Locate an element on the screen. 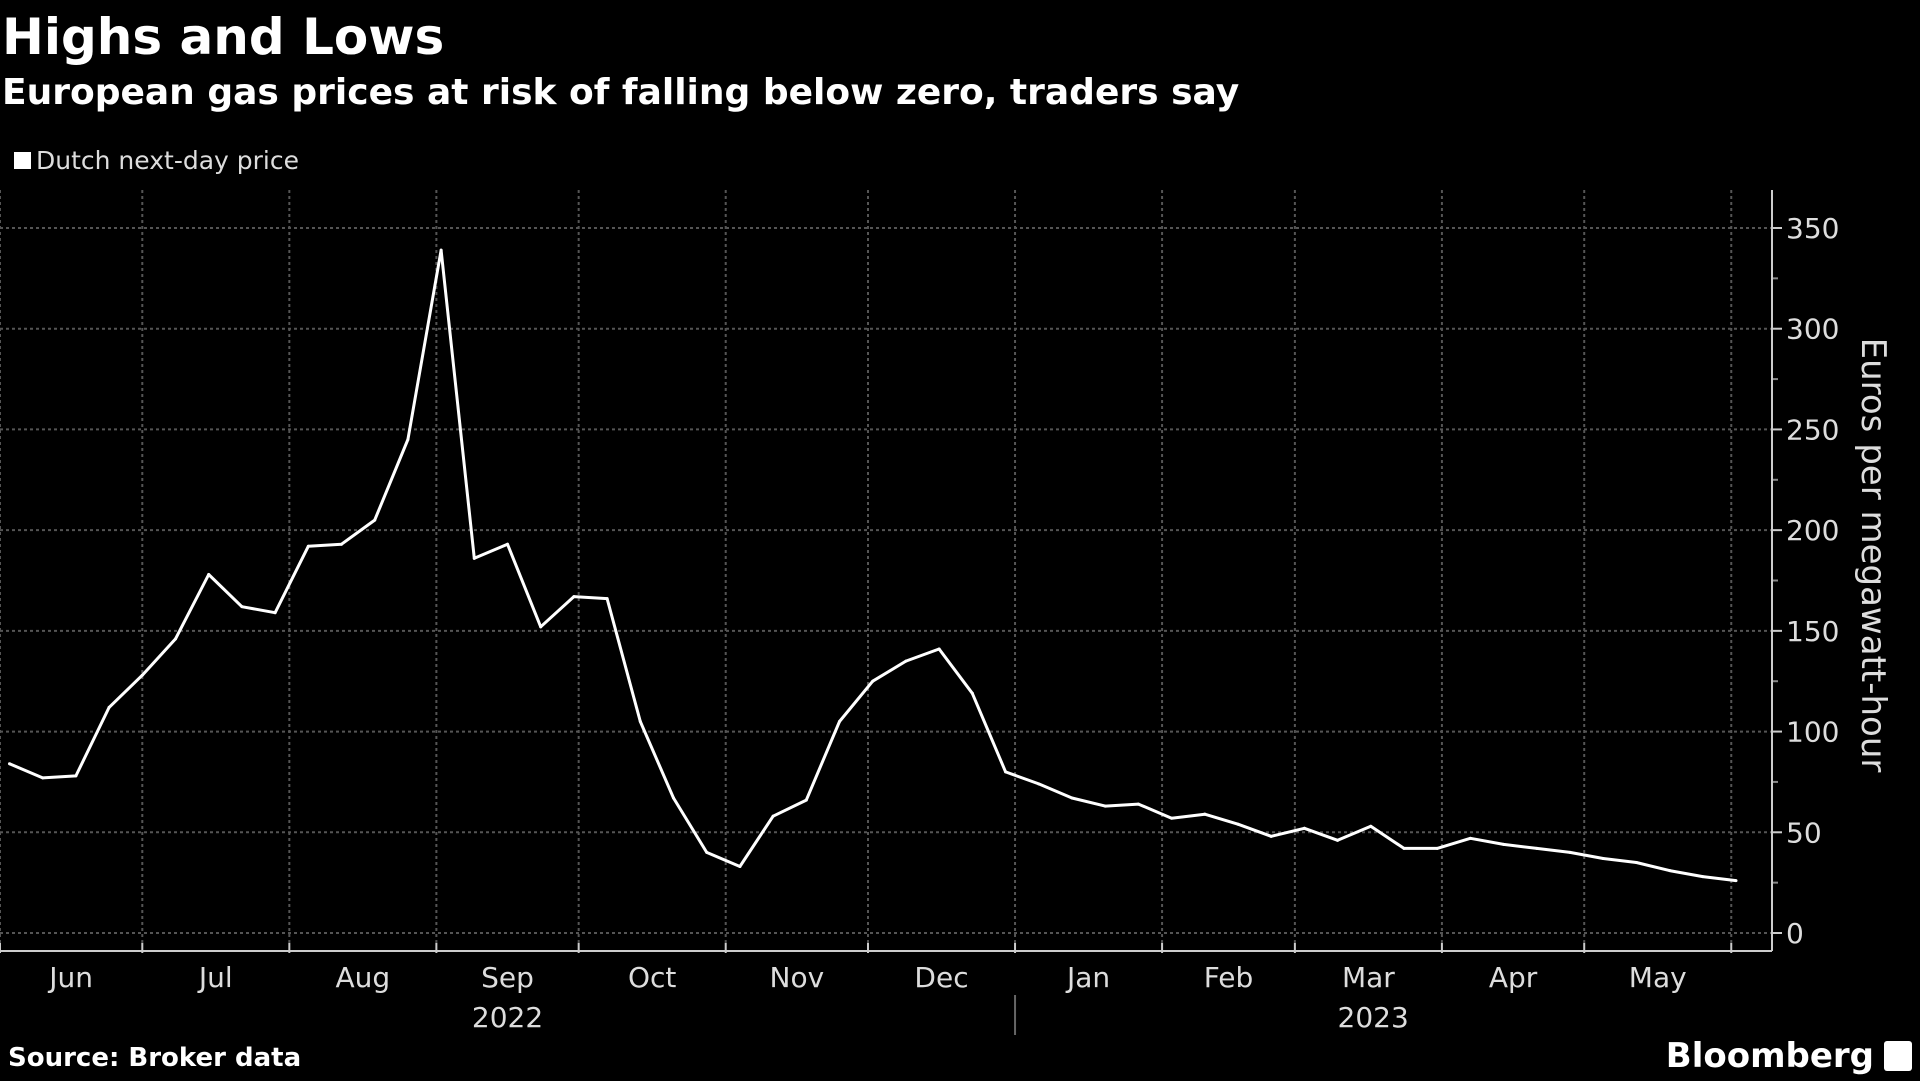 The height and width of the screenshot is (1081, 1920). y-tick-label: 350 is located at coordinates (1812, 228).